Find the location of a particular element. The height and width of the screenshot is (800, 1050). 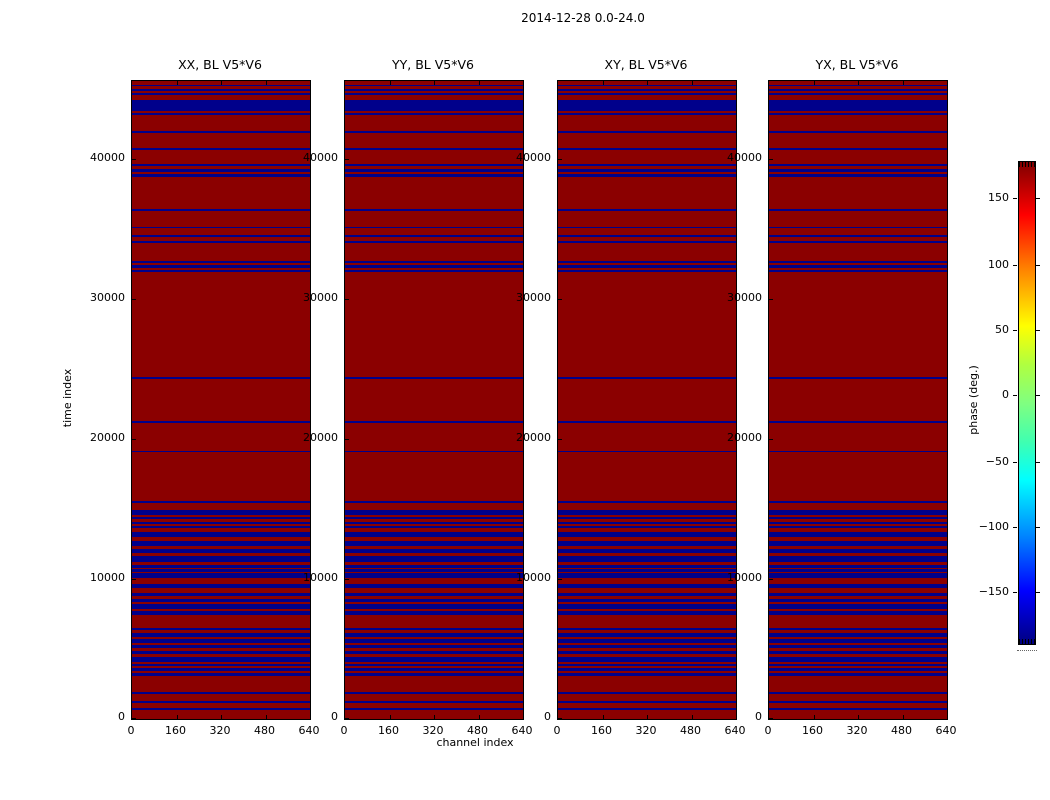

figure-title: 2014-12-28 0.0-24.0 is located at coordinates (583, 18).